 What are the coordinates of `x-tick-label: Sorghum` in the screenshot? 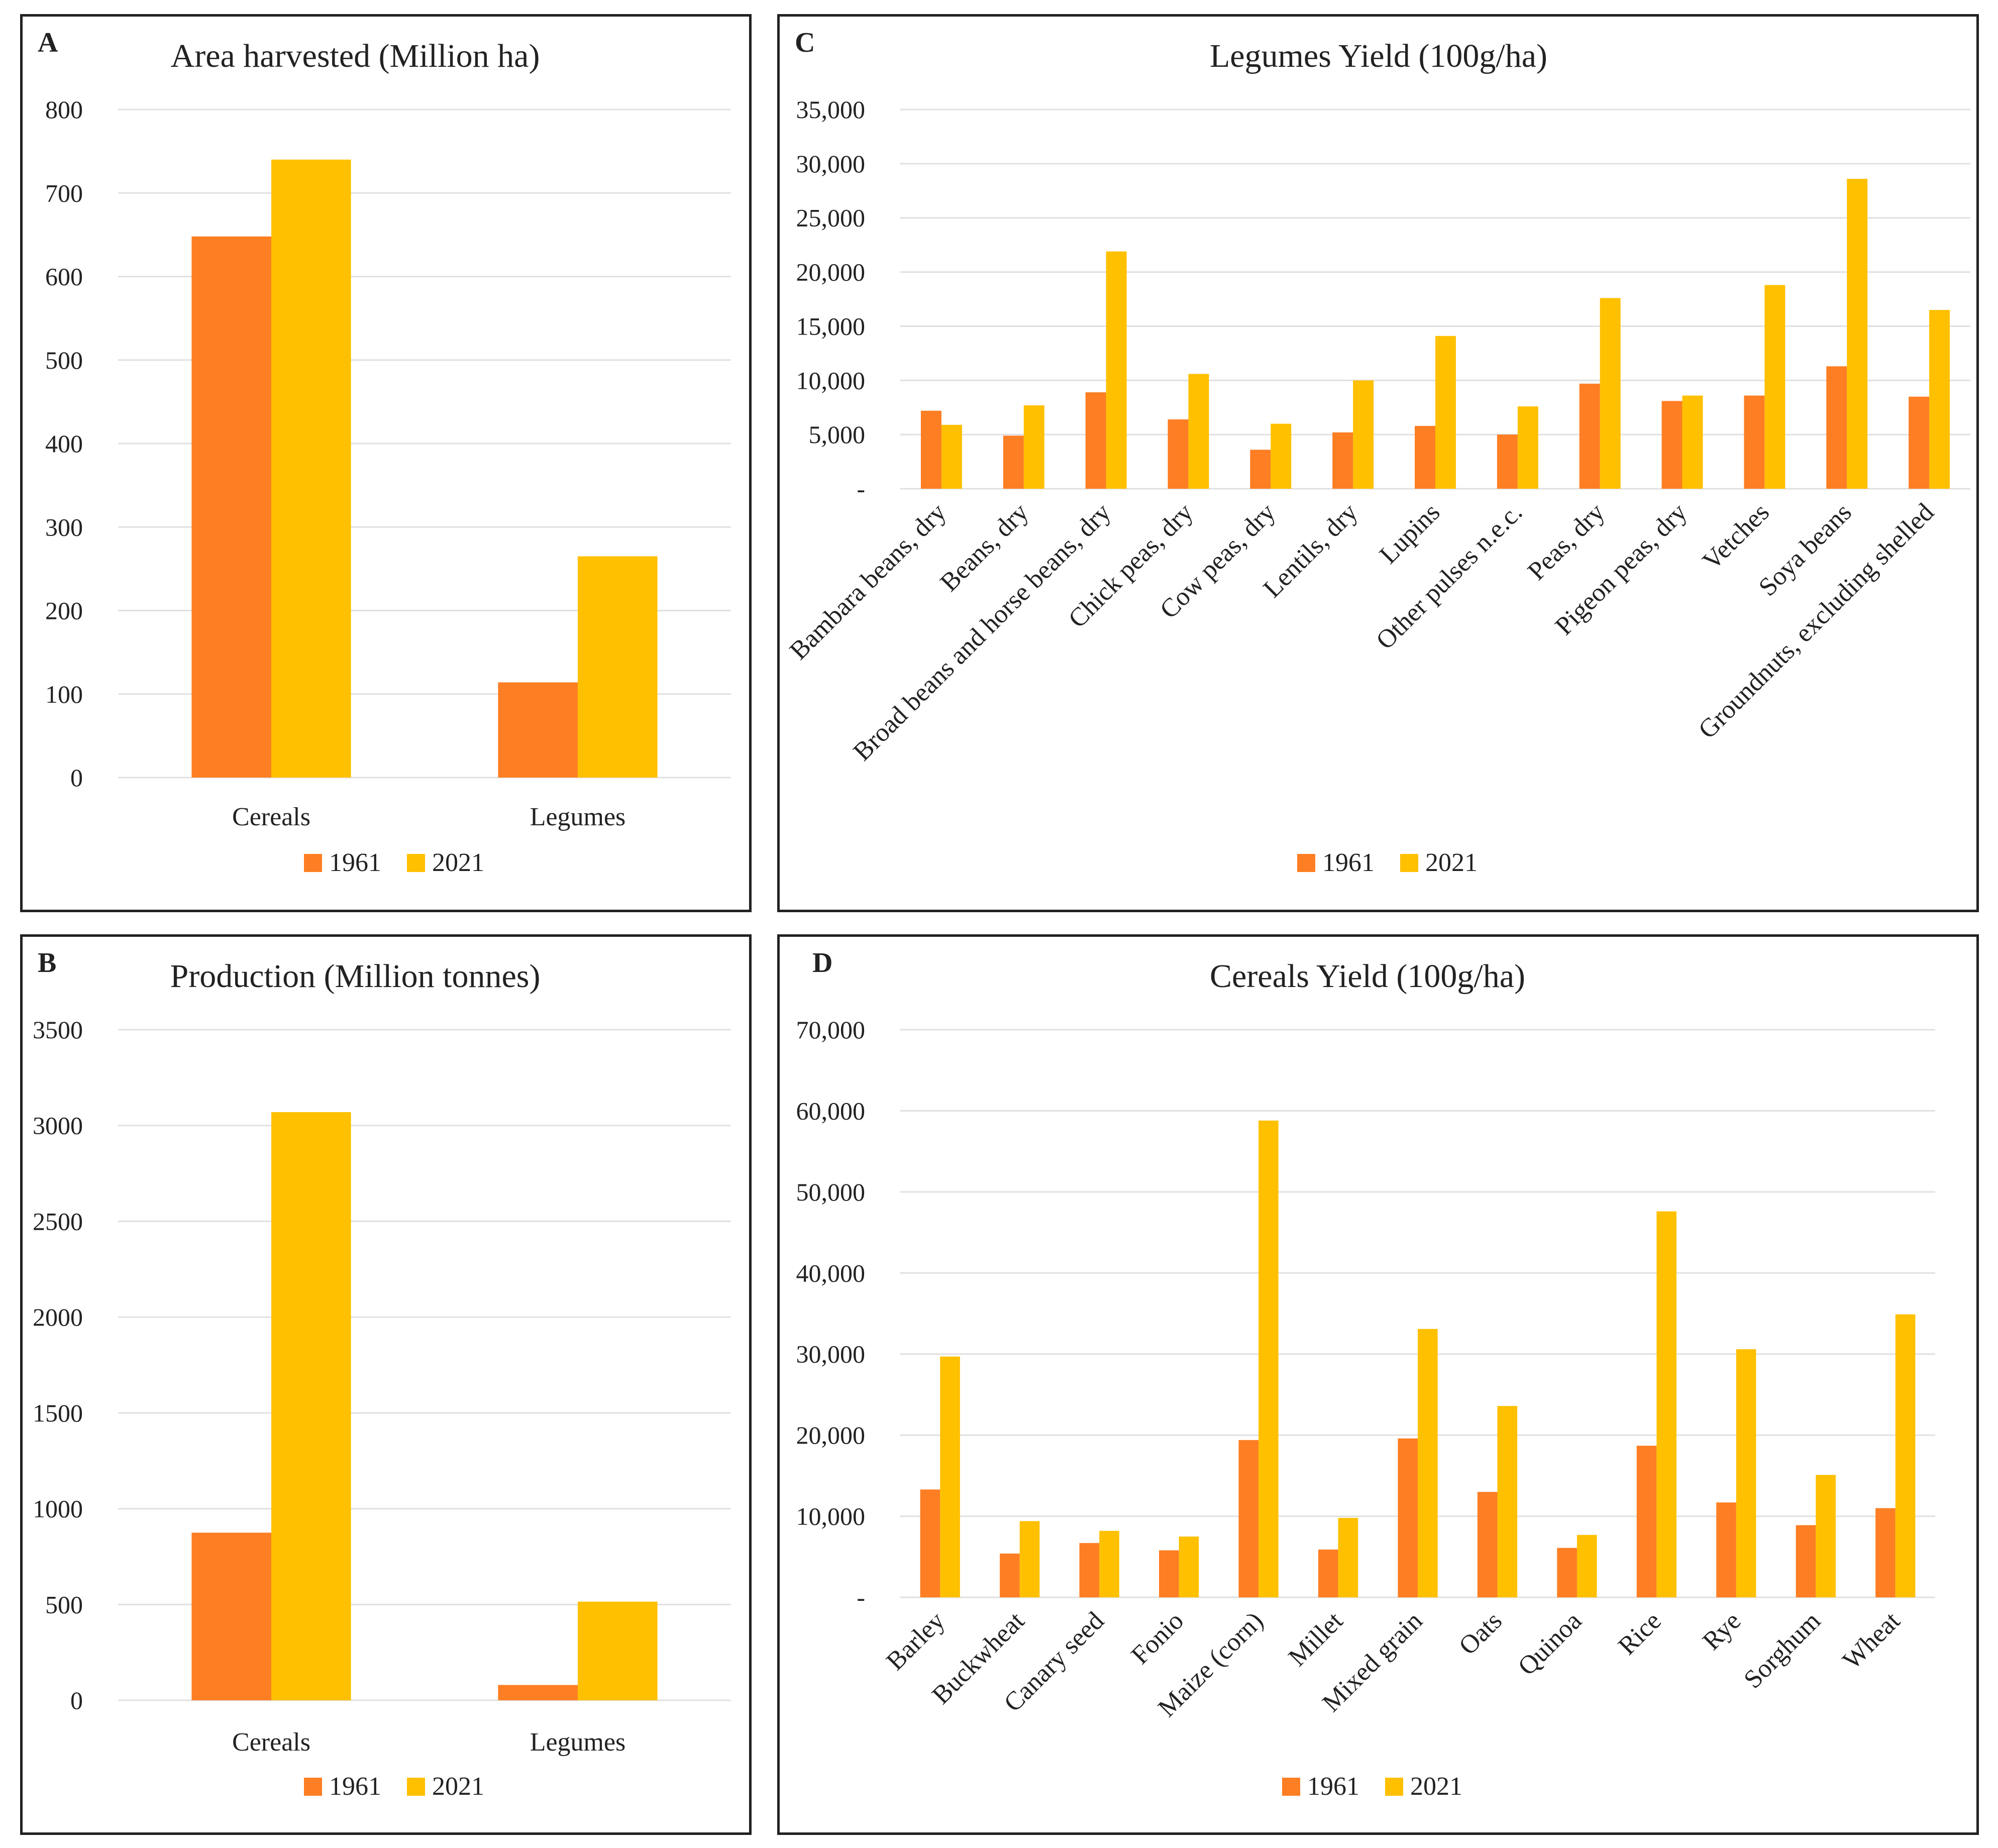 It's located at (1782, 1650).